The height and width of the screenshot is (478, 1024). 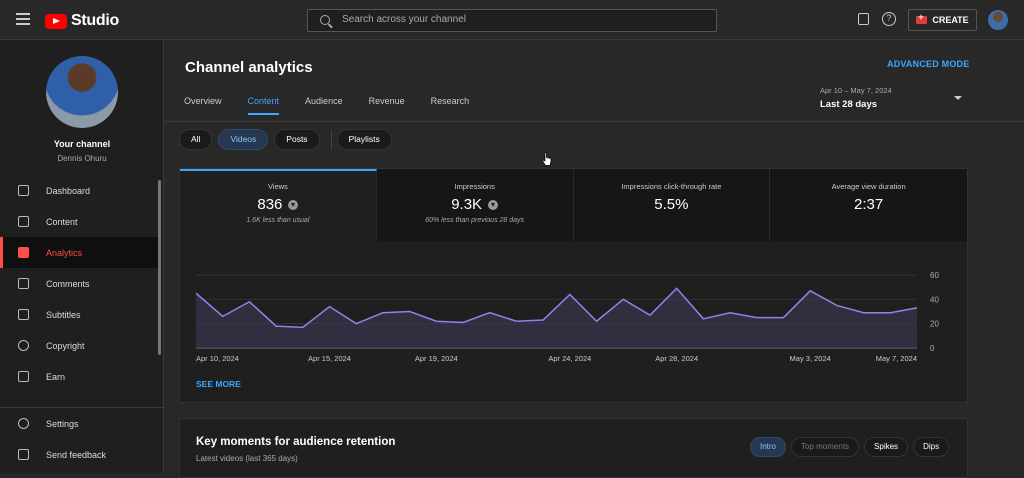 I want to click on key-moments-title: Key moments for audience retention, so click(x=296, y=442).